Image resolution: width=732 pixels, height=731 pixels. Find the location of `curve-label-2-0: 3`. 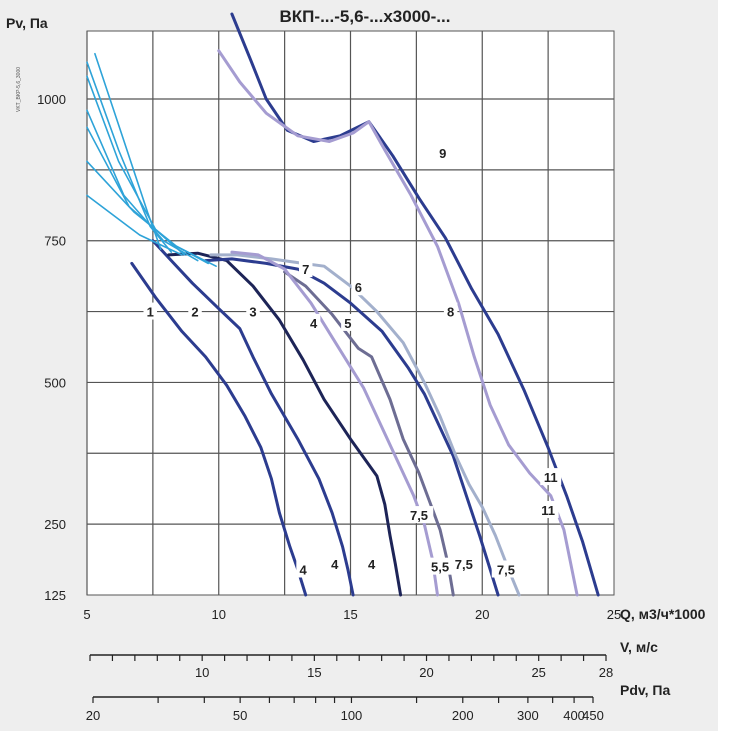

curve-label-2-0: 3 is located at coordinates (252, 312).